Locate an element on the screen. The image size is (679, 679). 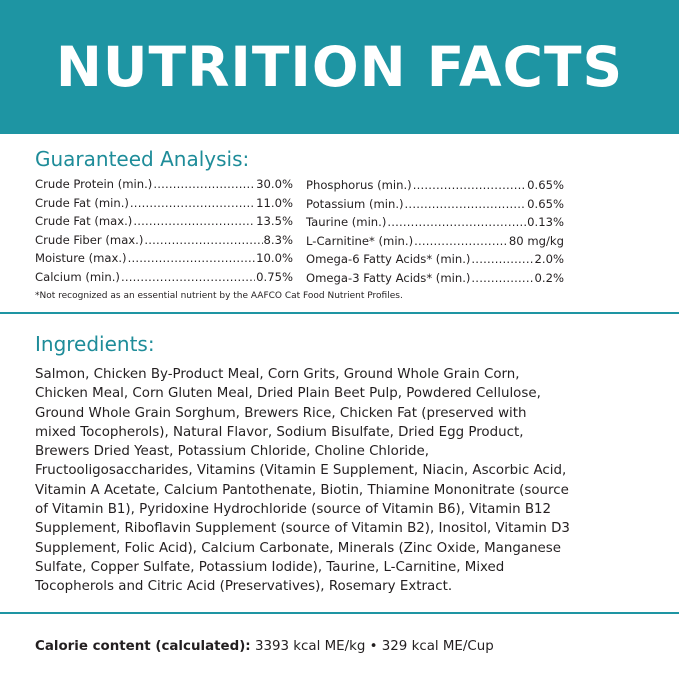
analysis-row: Omega-3 Fatty Acids* (min.) 0.2% is located at coordinates (435, 278).